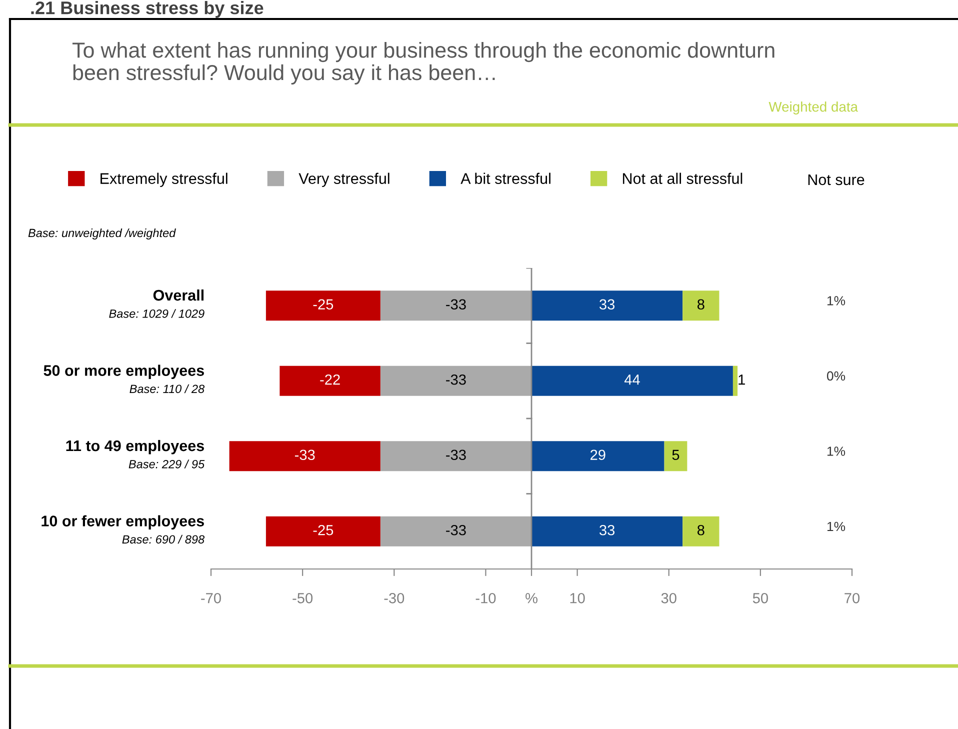  What do you see at coordinates (211, 598) in the screenshot?
I see `x-tick-label: -70` at bounding box center [211, 598].